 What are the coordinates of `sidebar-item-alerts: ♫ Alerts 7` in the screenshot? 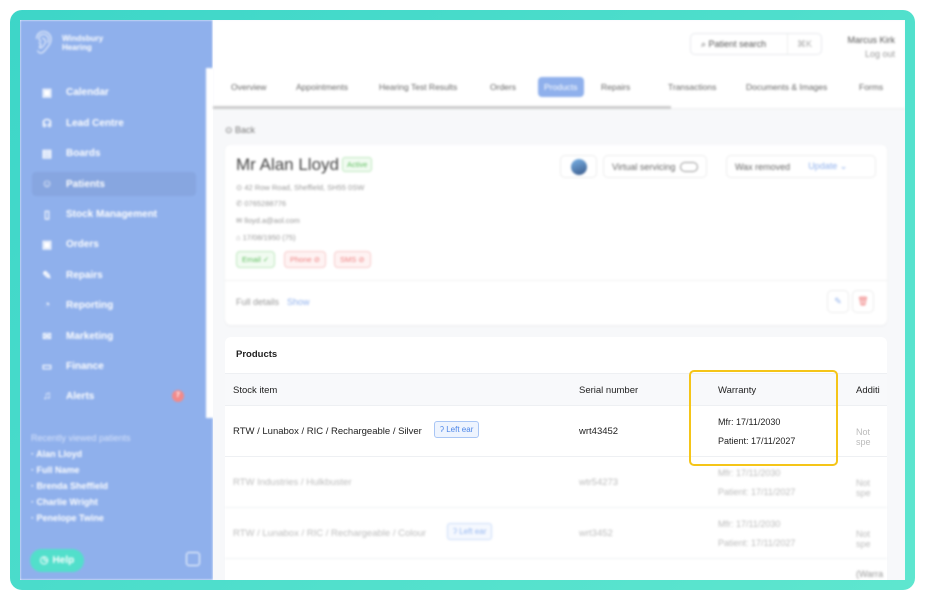 It's located at (114, 396).